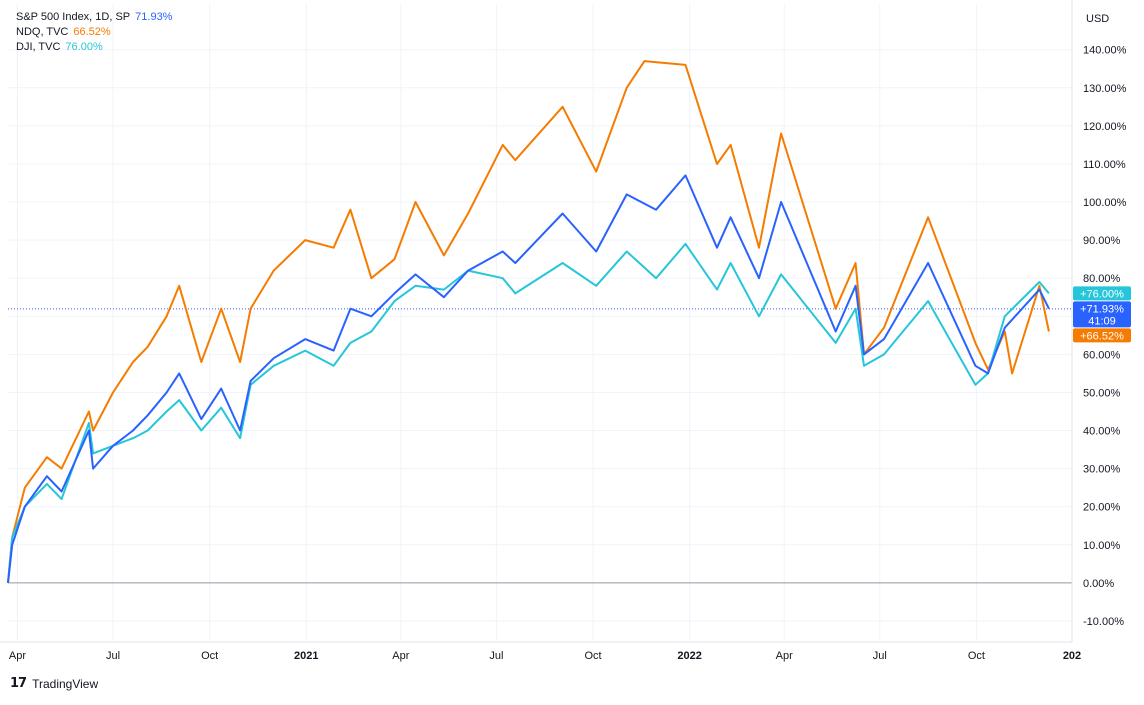 The image size is (1144, 705). I want to click on legend-series-name: NDQ, TVC, so click(42, 32).